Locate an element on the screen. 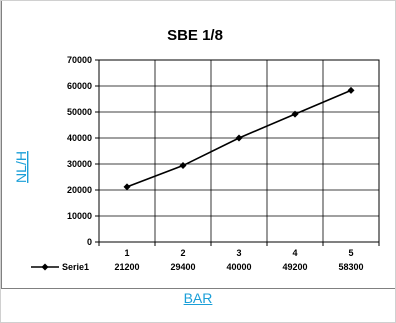  data-table-value: 29400 is located at coordinates (182, 267).